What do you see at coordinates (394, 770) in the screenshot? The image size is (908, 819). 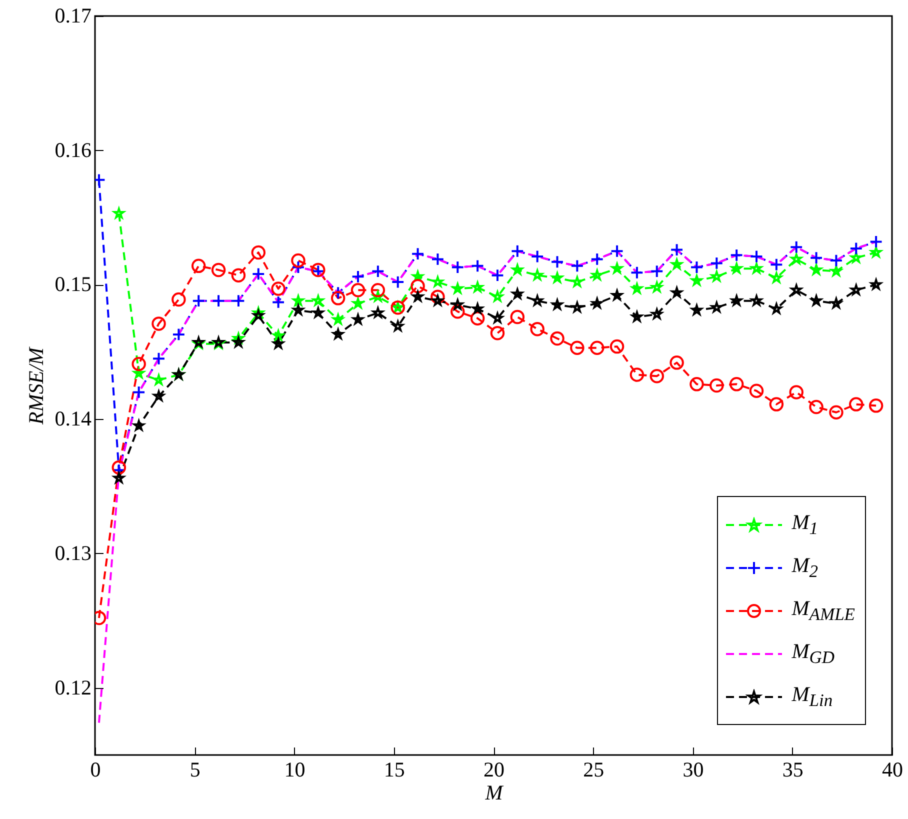 I see `x-tick-label: 15` at bounding box center [394, 770].